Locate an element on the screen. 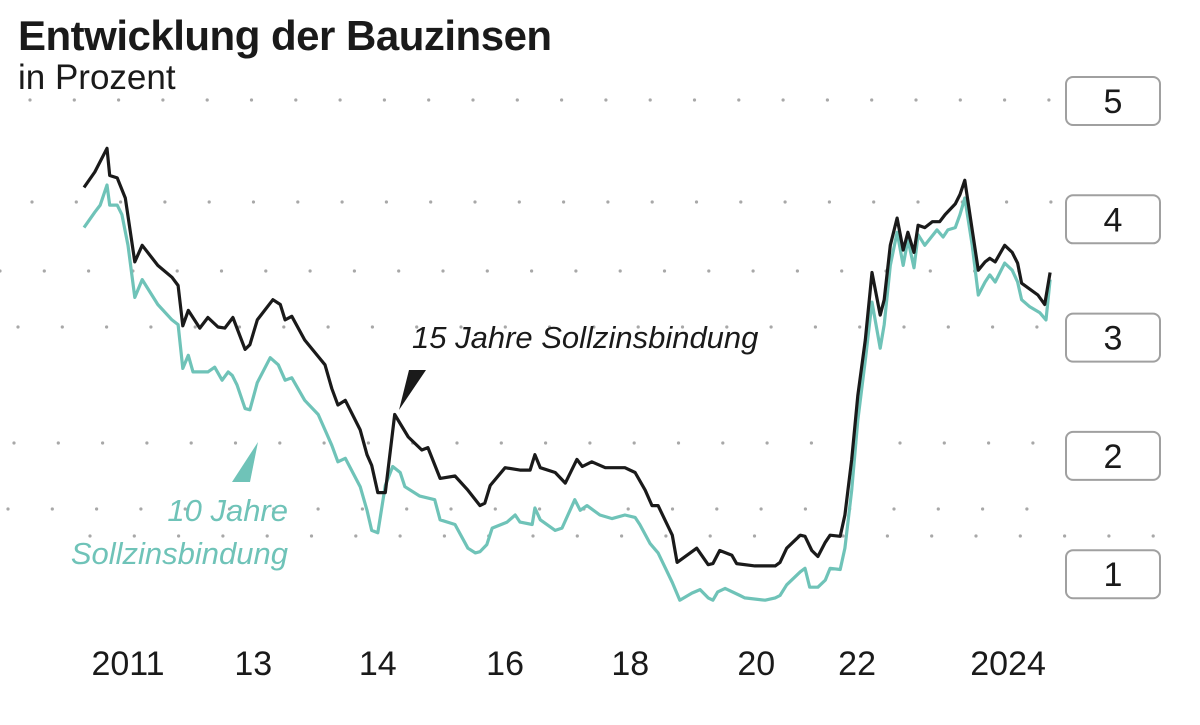  y-tick: 2 is located at coordinates (1113, 455).